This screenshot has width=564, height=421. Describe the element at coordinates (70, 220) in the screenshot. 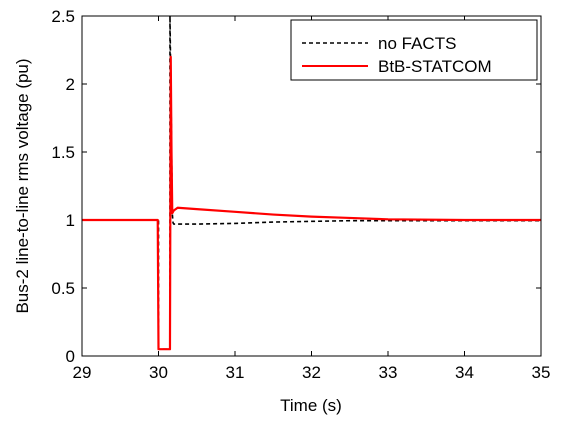

I see `y-tick-label: 1` at that location.